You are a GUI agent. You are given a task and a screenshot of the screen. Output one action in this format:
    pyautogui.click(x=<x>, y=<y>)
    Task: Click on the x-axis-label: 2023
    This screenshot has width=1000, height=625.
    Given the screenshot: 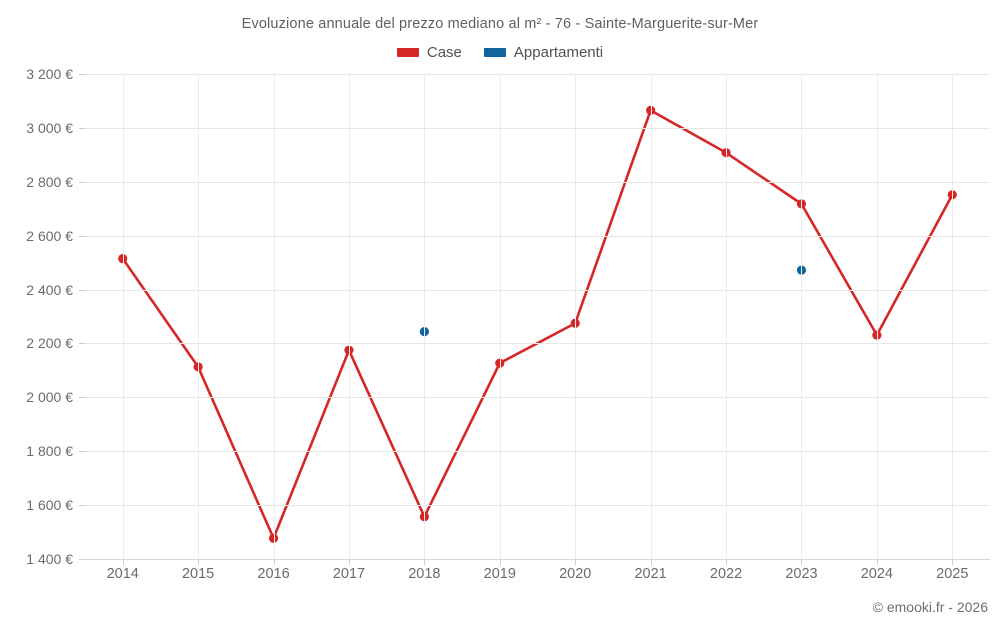 What is the action you would take?
    pyautogui.click(x=801, y=574)
    